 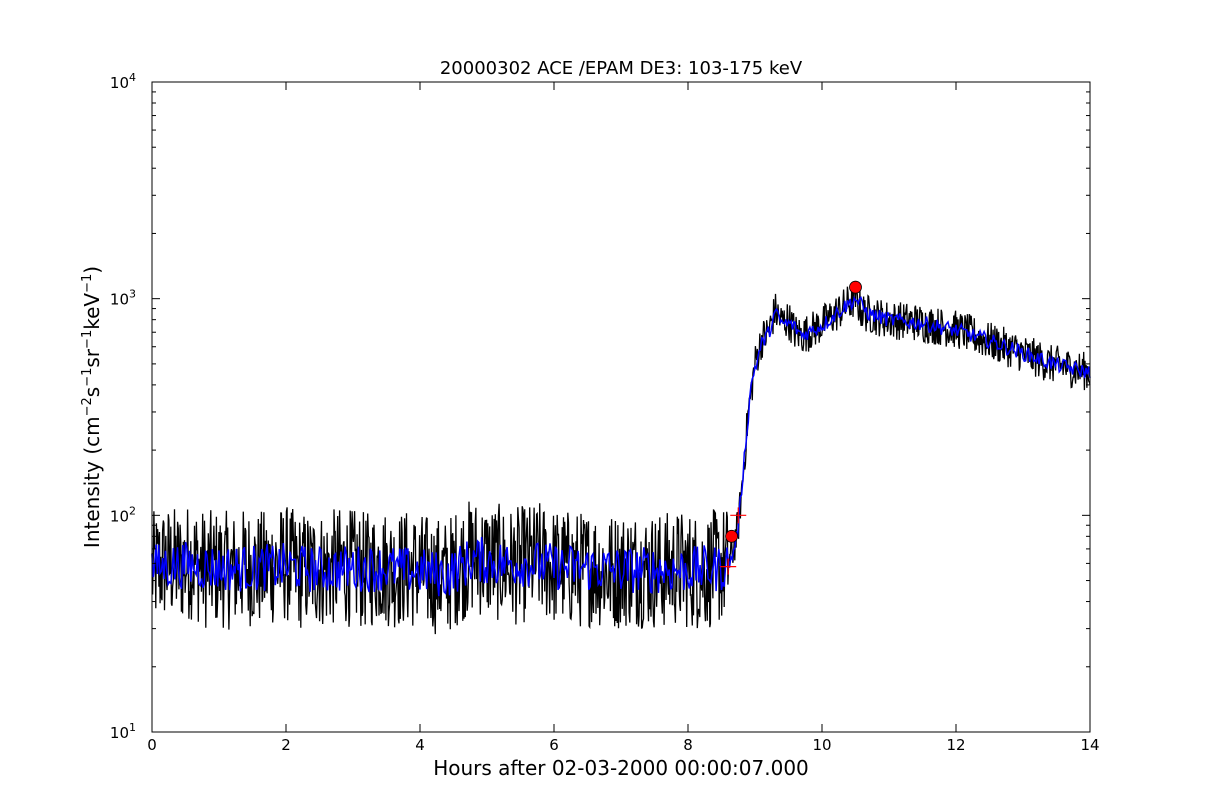 I want to click on y-tick-label: 10¹, so click(x=123, y=731).